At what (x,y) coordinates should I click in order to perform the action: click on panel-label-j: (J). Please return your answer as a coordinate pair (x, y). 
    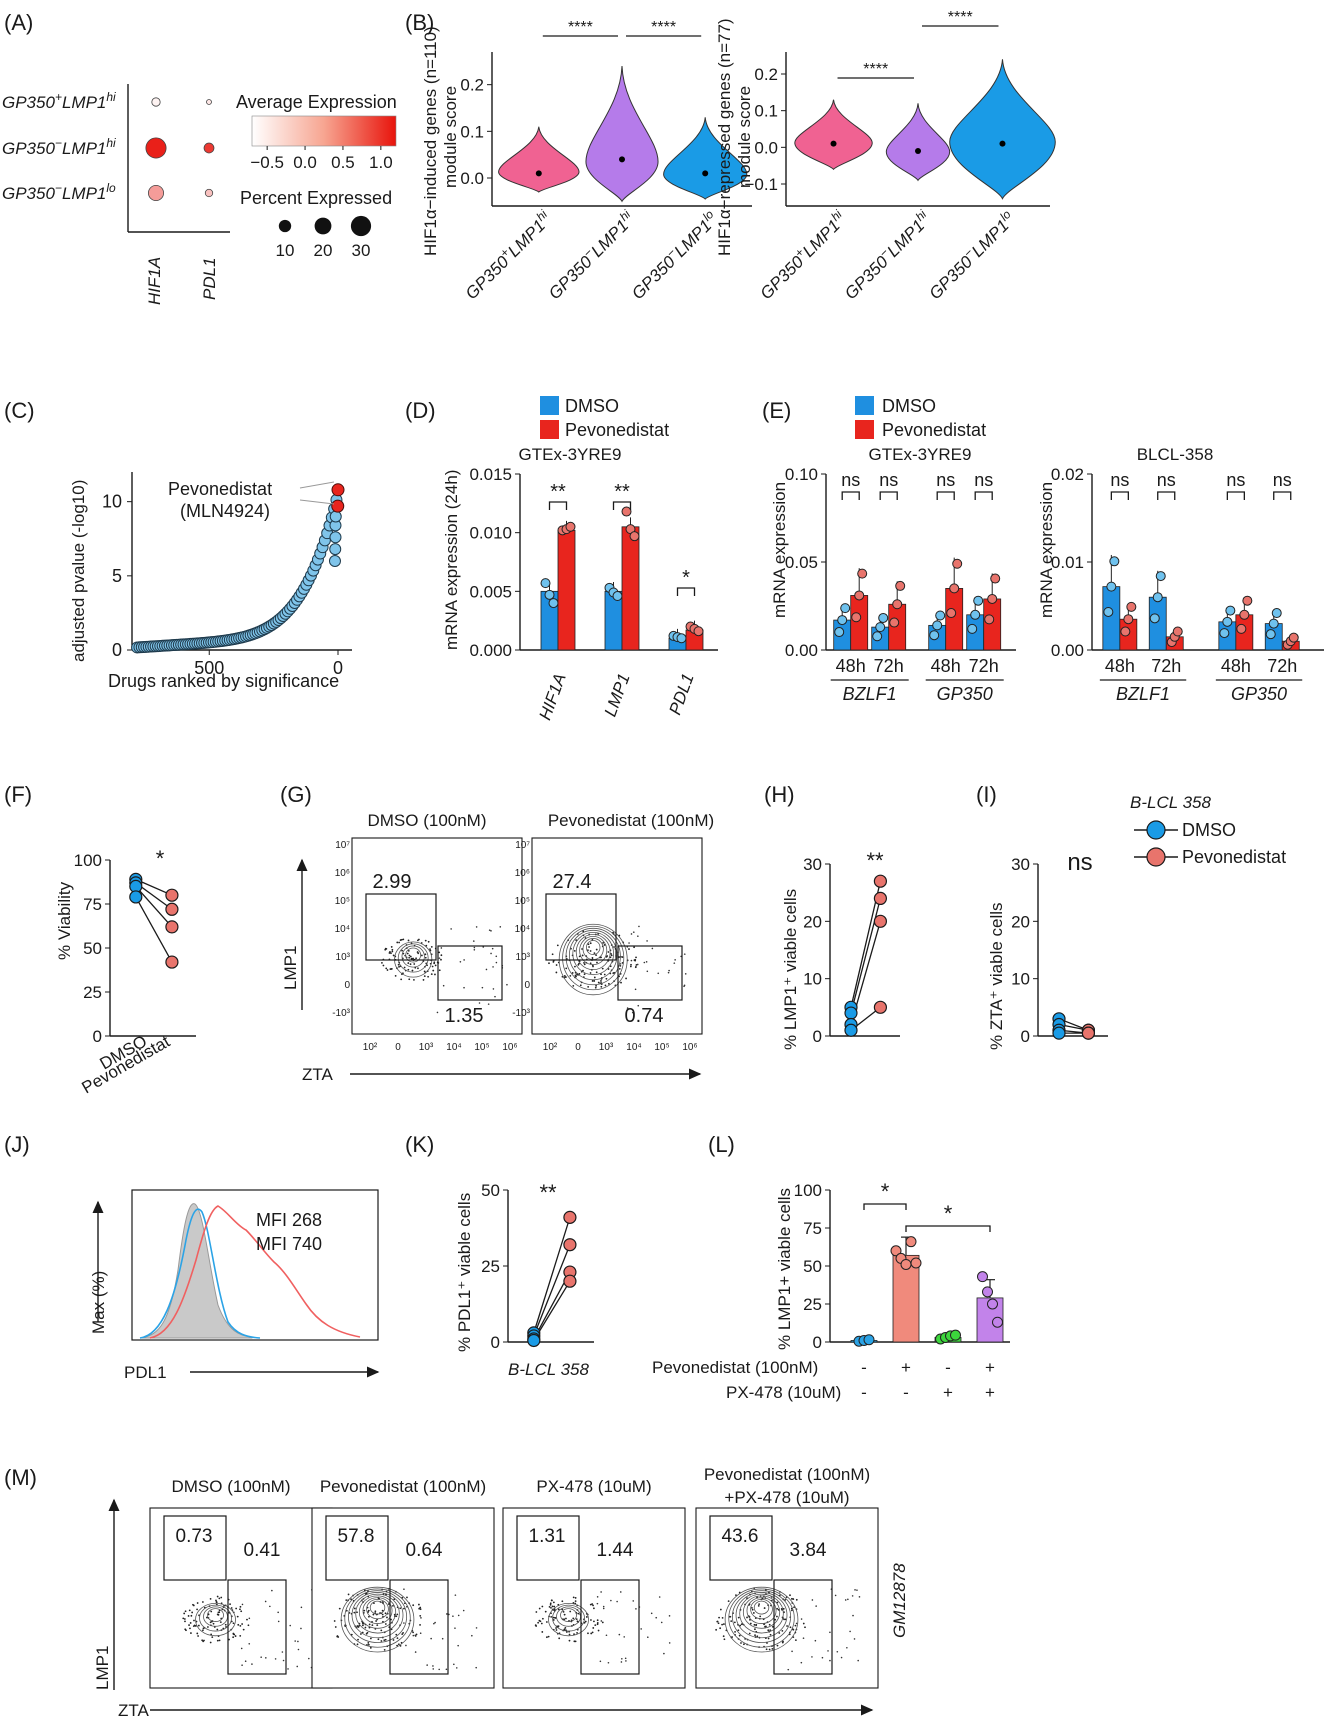
    Looking at the image, I should click on (17, 1144).